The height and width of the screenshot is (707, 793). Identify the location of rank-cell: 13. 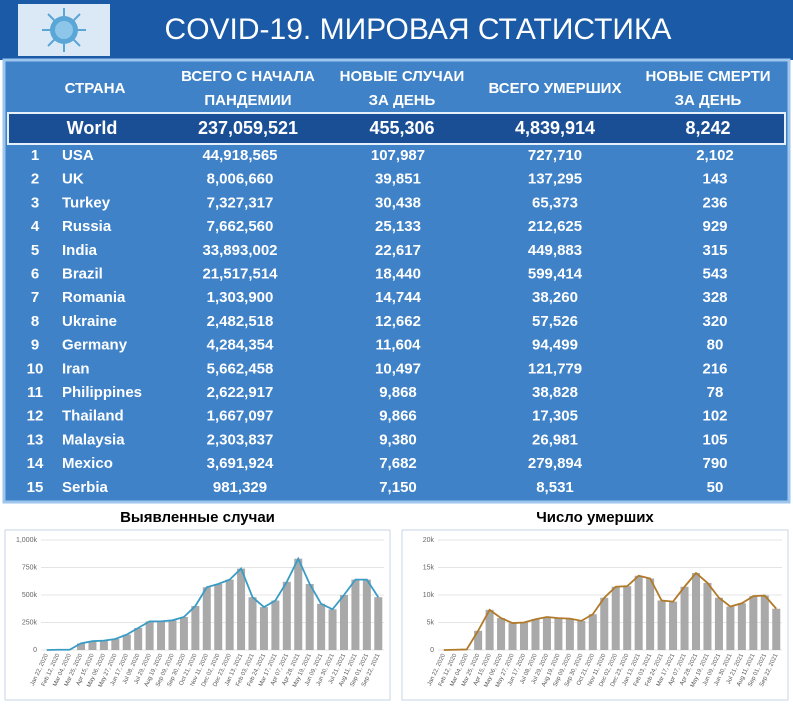
(35, 439).